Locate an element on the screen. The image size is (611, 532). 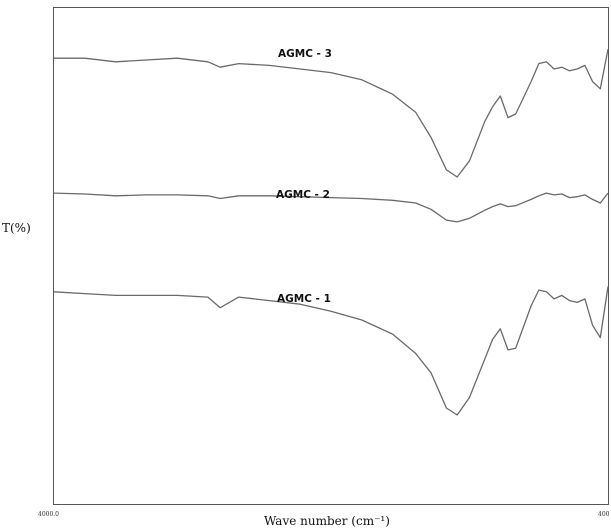
x-axis-label: Wave number (cm⁻¹) is located at coordinates (327, 521).